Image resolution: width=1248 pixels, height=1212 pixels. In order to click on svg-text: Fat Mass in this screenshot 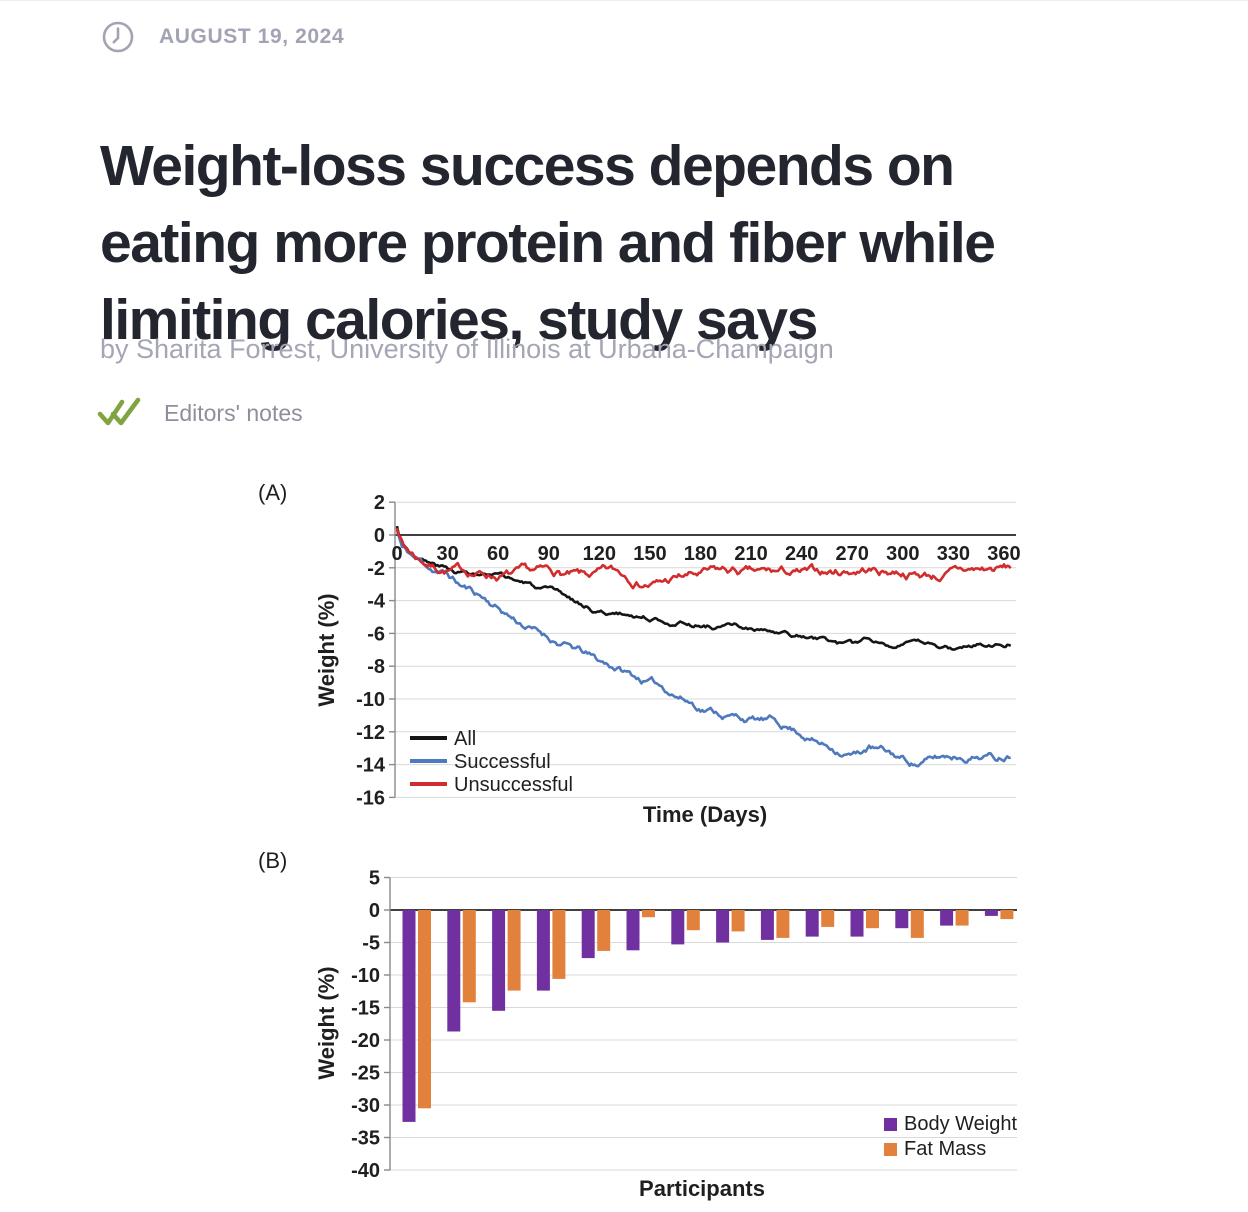, I will do `click(945, 1149)`.